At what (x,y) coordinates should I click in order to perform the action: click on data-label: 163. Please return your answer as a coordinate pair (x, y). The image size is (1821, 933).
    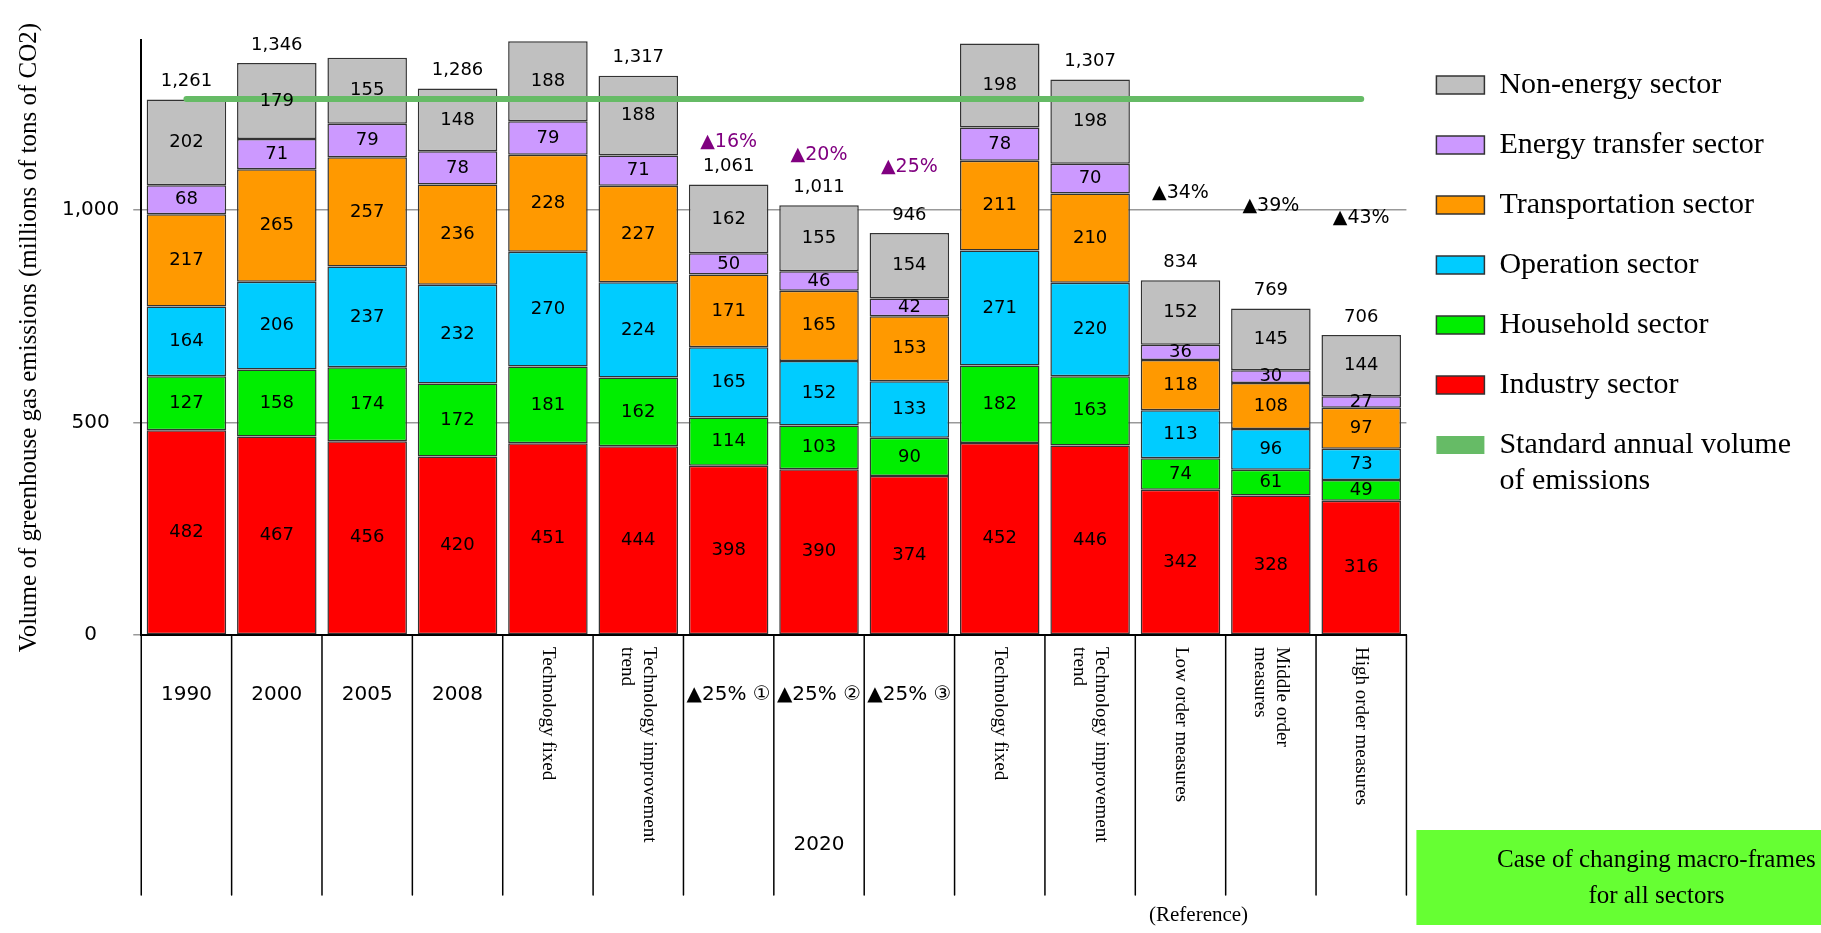
    Looking at the image, I should click on (1090, 409).